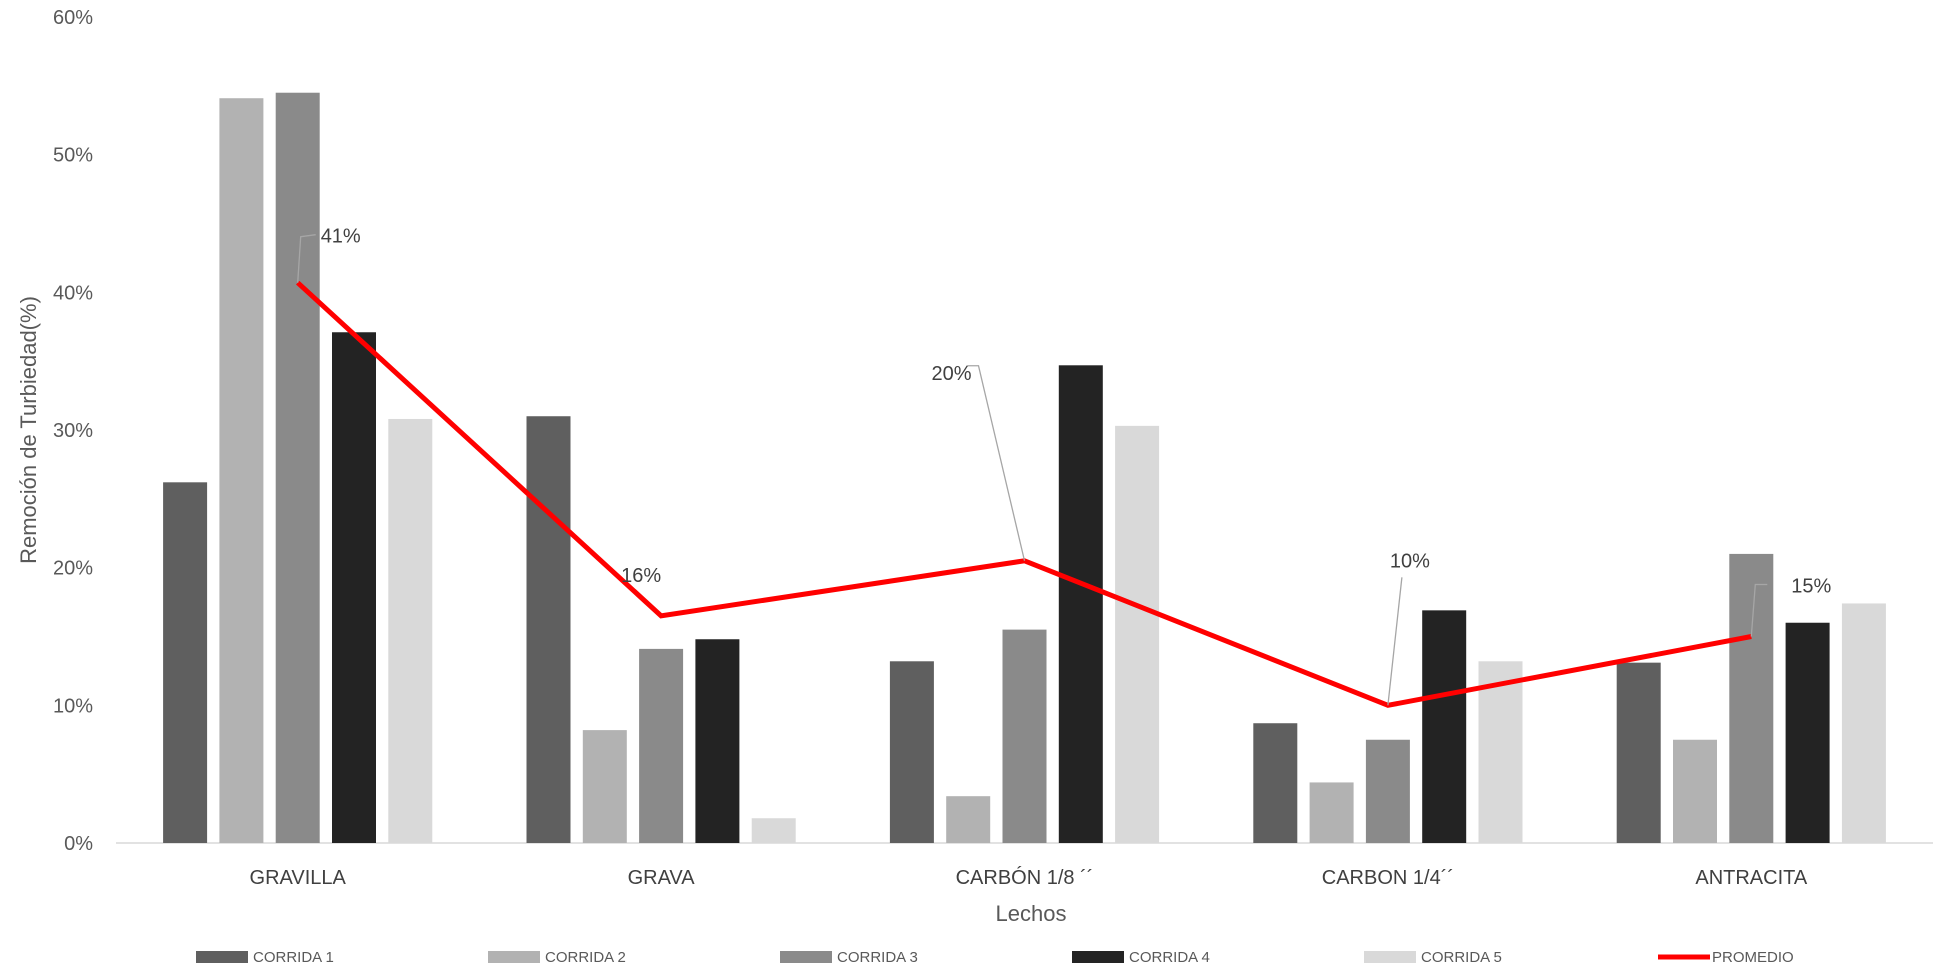 The width and height of the screenshot is (1933, 969). What do you see at coordinates (73, 706) in the screenshot?
I see `y-tick-label: 10%` at bounding box center [73, 706].